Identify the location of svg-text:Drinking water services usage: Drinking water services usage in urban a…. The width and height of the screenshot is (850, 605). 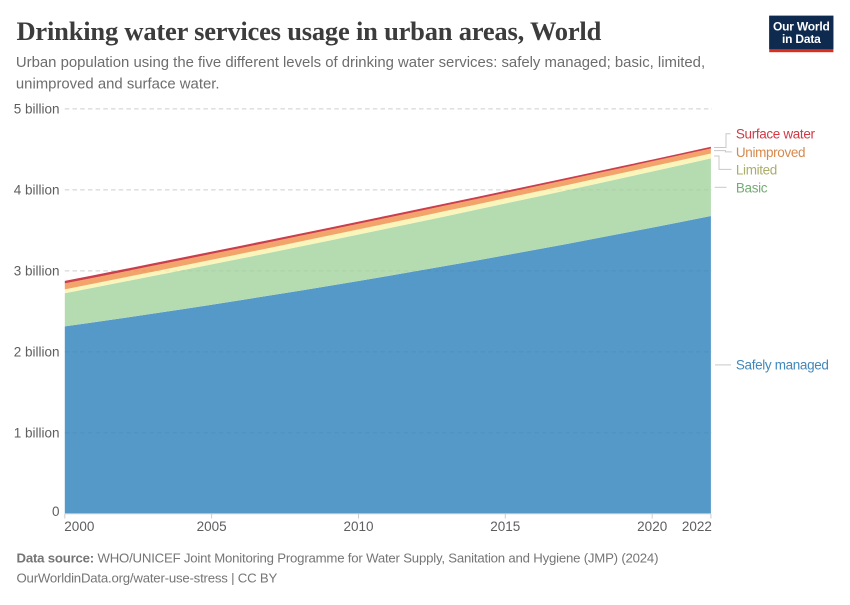
(309, 31).